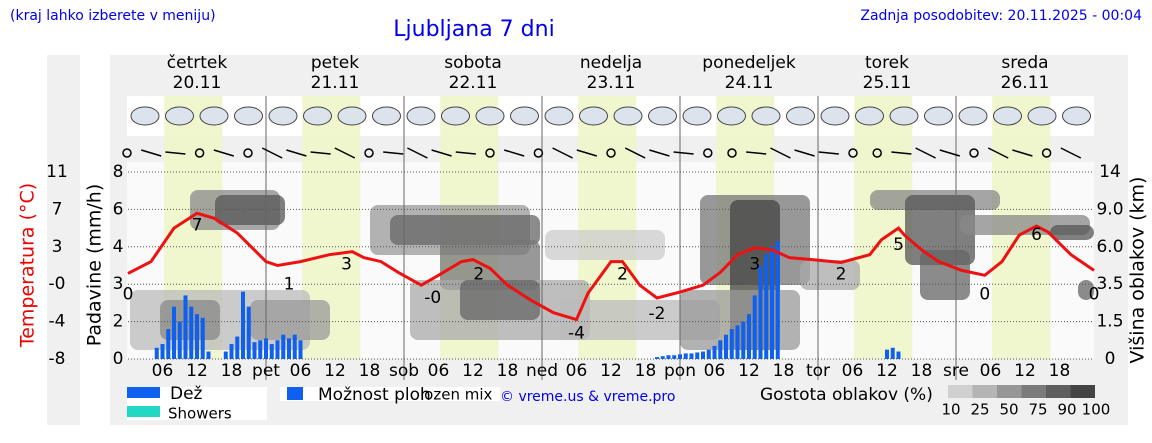 The width and height of the screenshot is (1152, 443). What do you see at coordinates (979, 410) in the screenshot?
I see `cloud-scale-label: 25` at bounding box center [979, 410].